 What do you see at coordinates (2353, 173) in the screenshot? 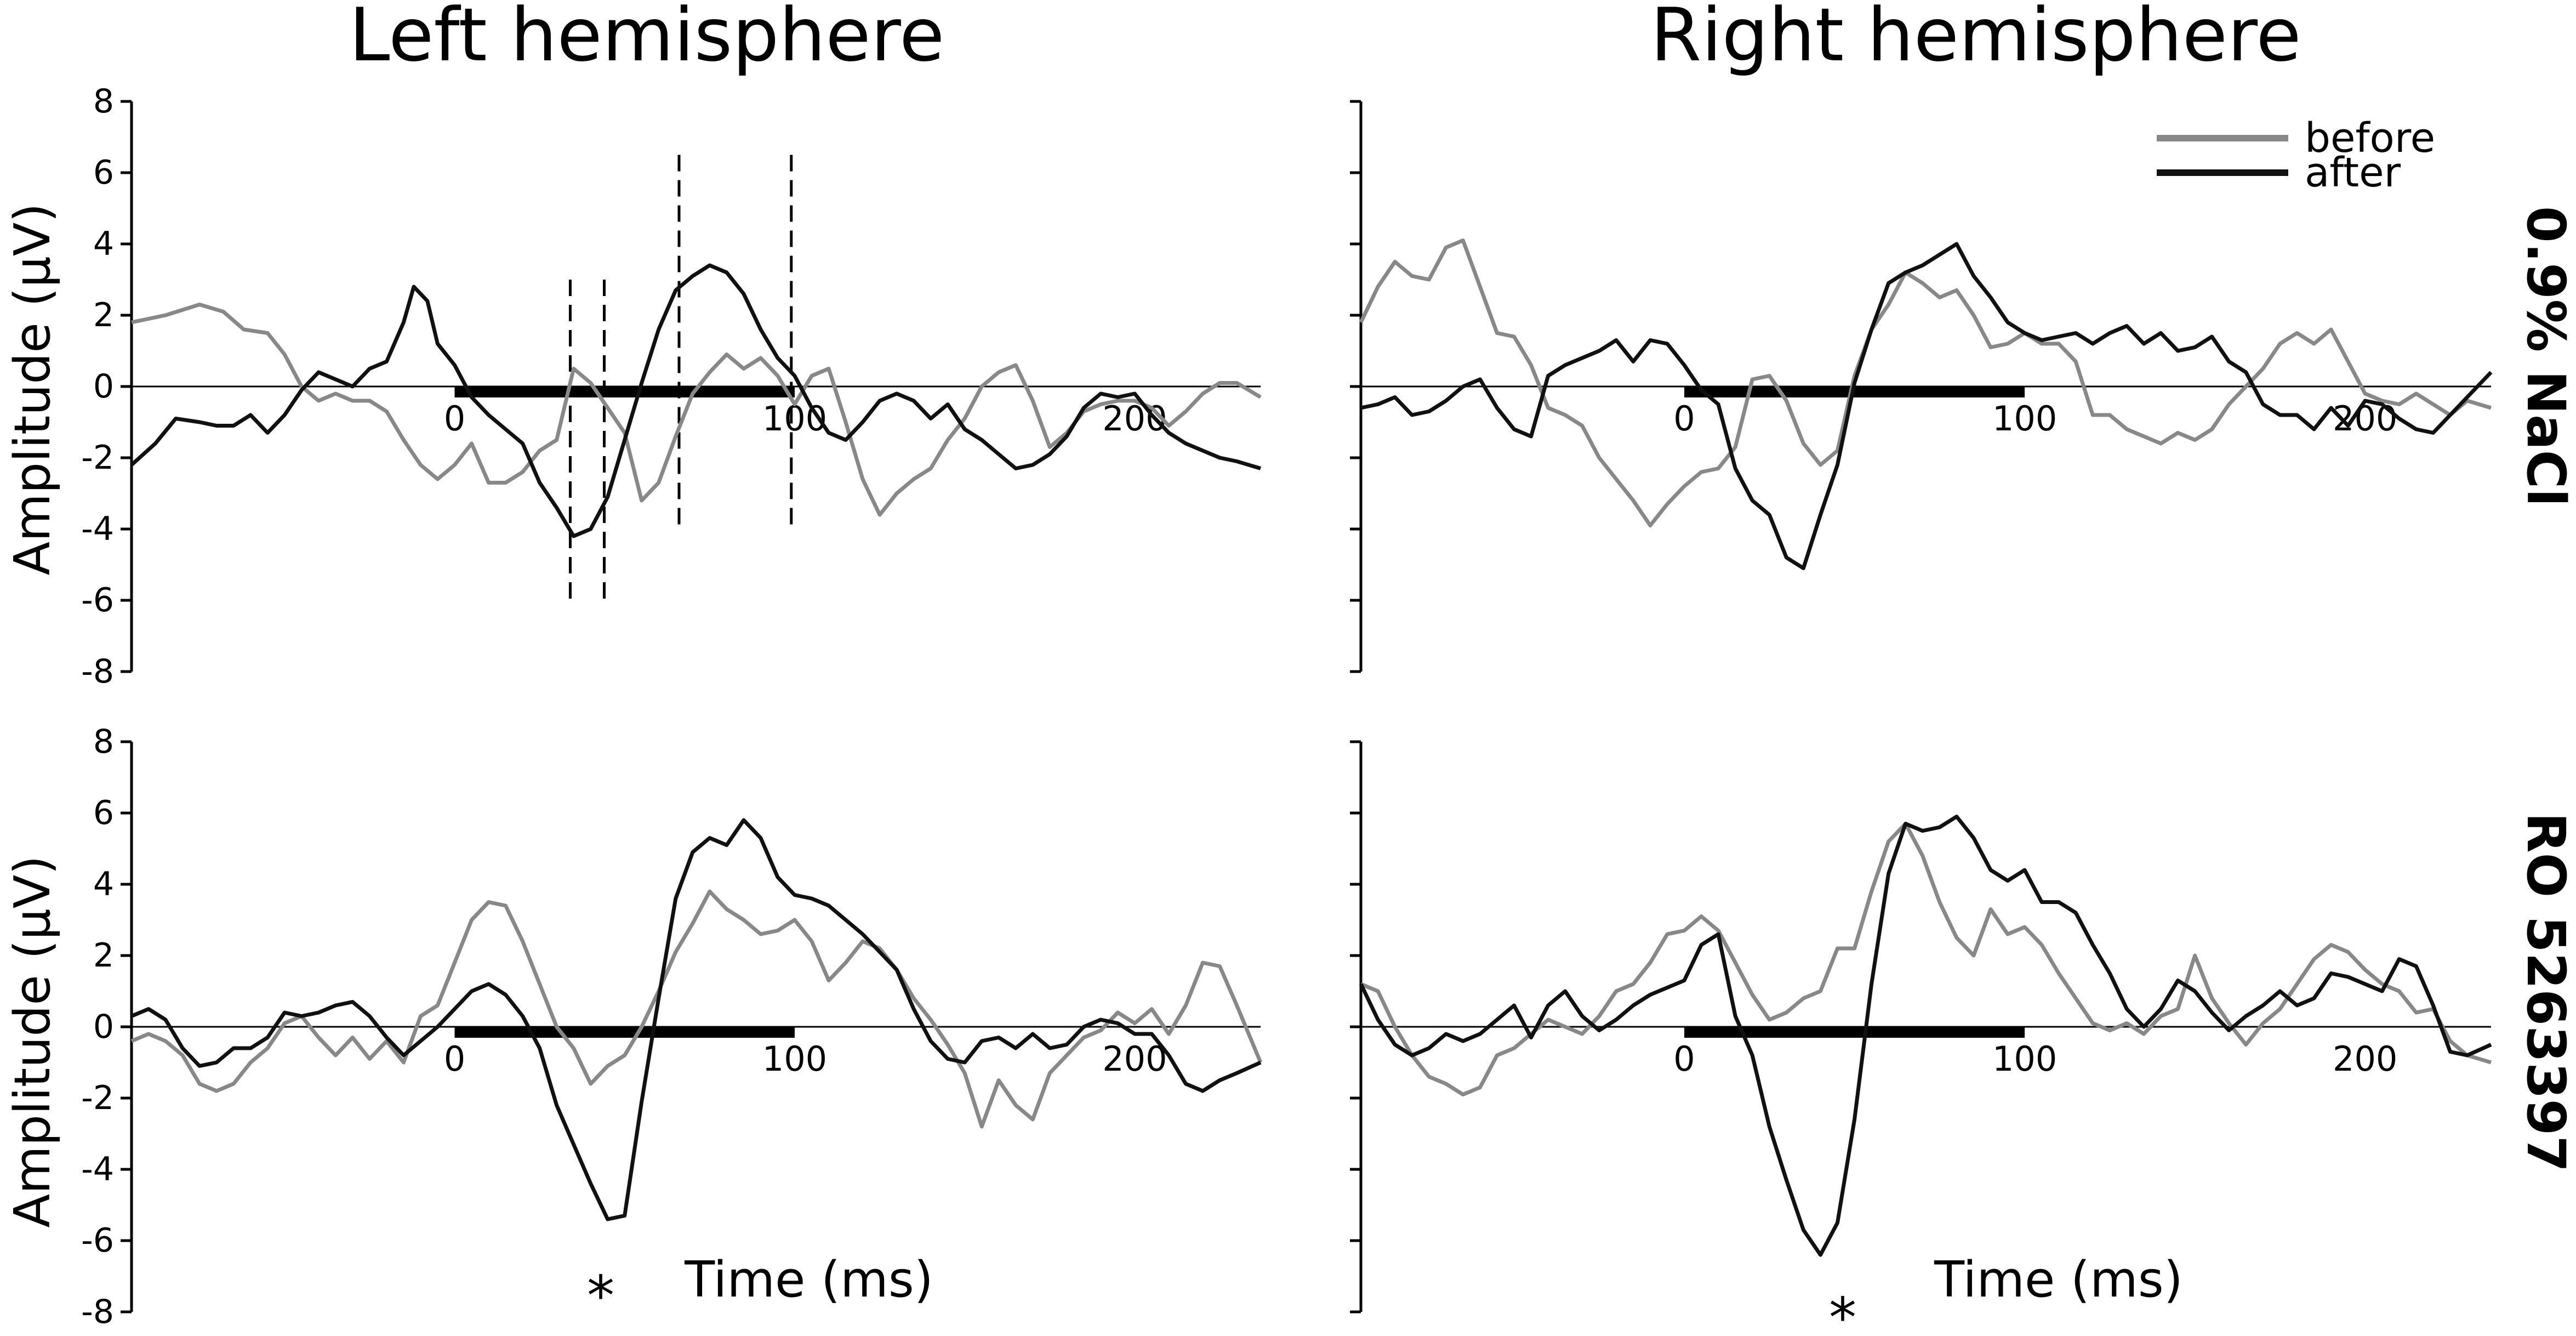
I see `legend-label-after: after` at bounding box center [2353, 173].